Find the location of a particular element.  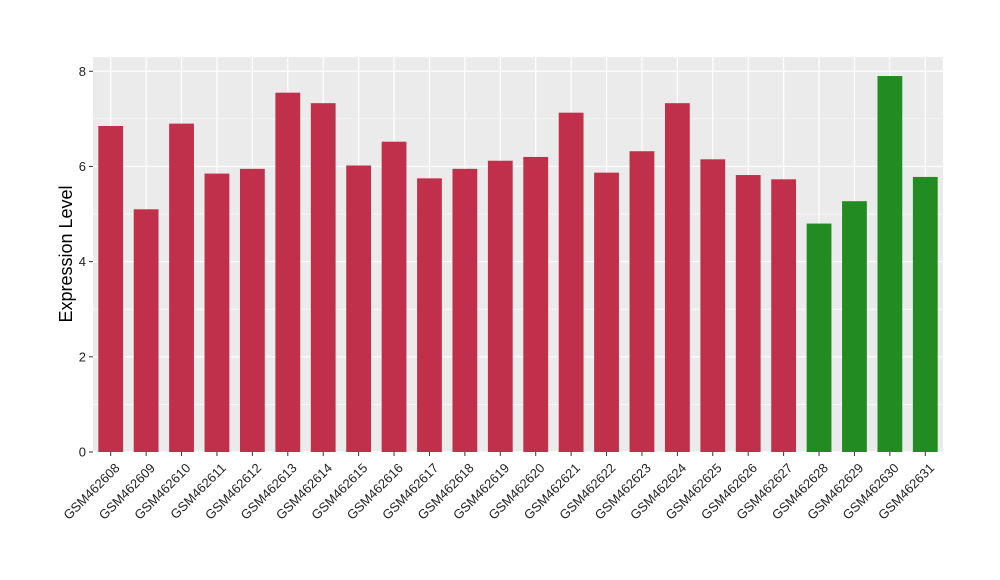

y-tick-label: 6 is located at coordinates (82, 166).